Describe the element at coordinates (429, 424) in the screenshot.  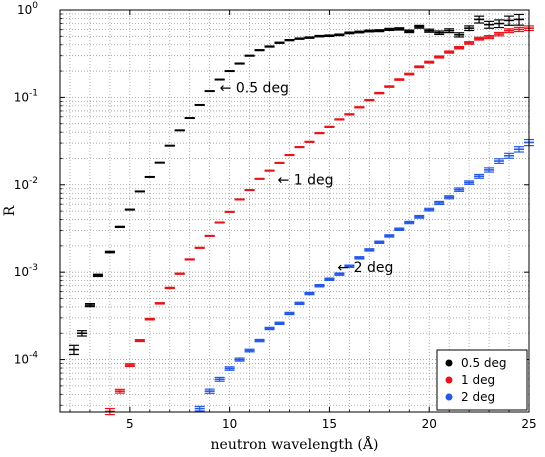
I see `x-tick-label: 20` at that location.